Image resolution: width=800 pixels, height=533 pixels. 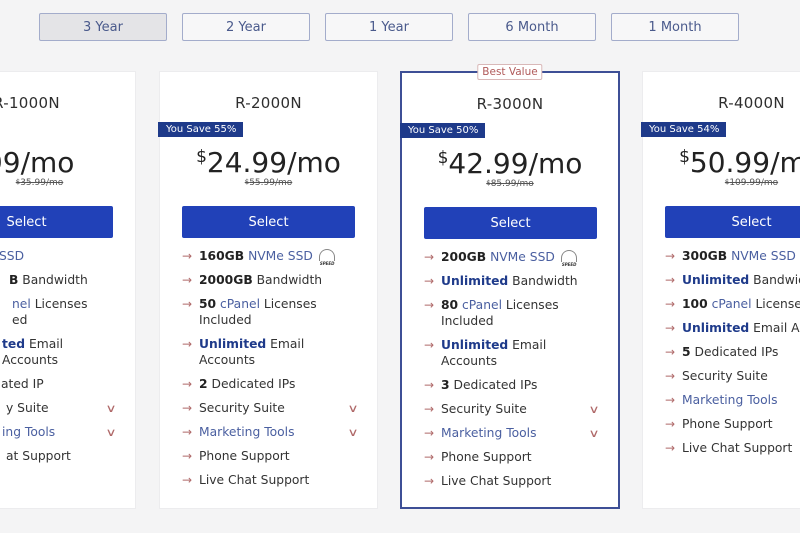 What do you see at coordinates (751, 183) in the screenshot?
I see `plan-old-price: $109.99/mo` at bounding box center [751, 183].